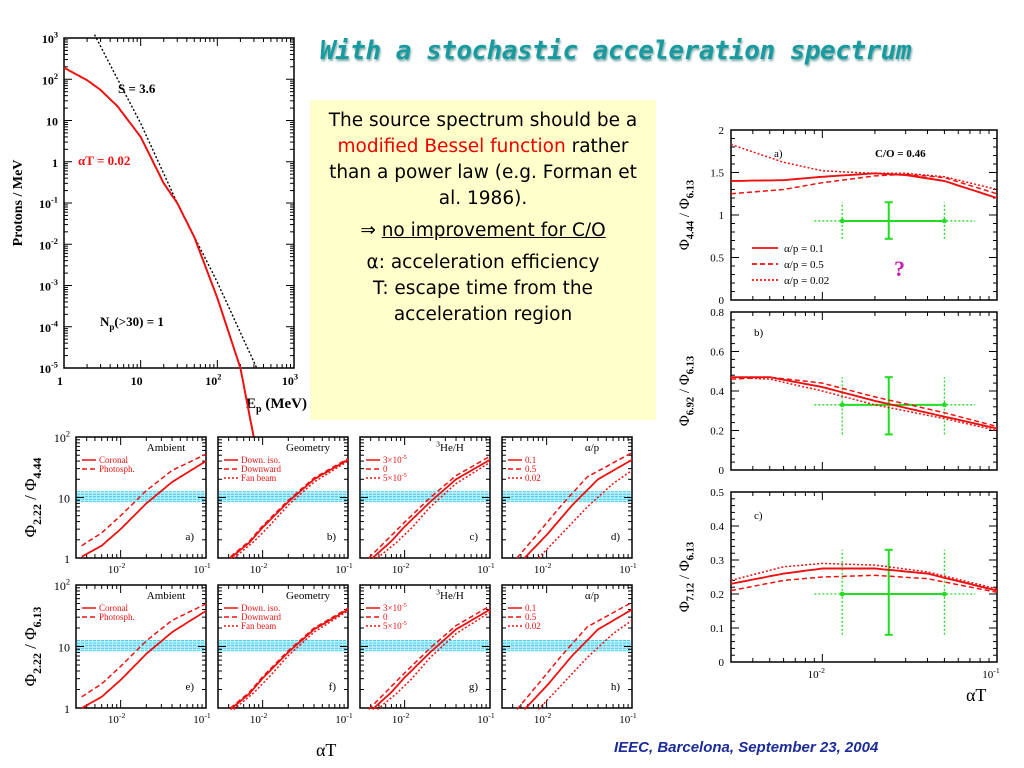 The image size is (1024, 768). What do you see at coordinates (533, 478) in the screenshot?
I see `legend-label: 0.02` at bounding box center [533, 478].